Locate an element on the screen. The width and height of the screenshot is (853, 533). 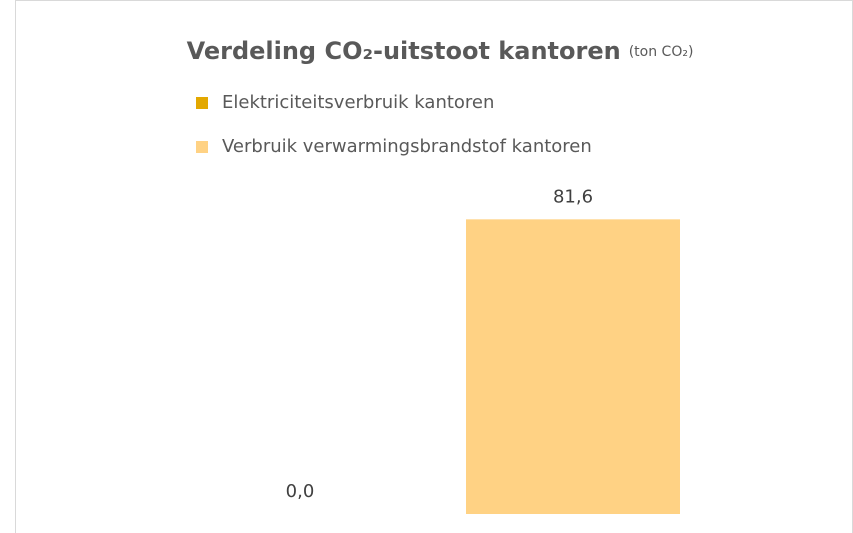
legend-label: Verbruik verwarmingsbrandstof kantoren is located at coordinates (407, 146).